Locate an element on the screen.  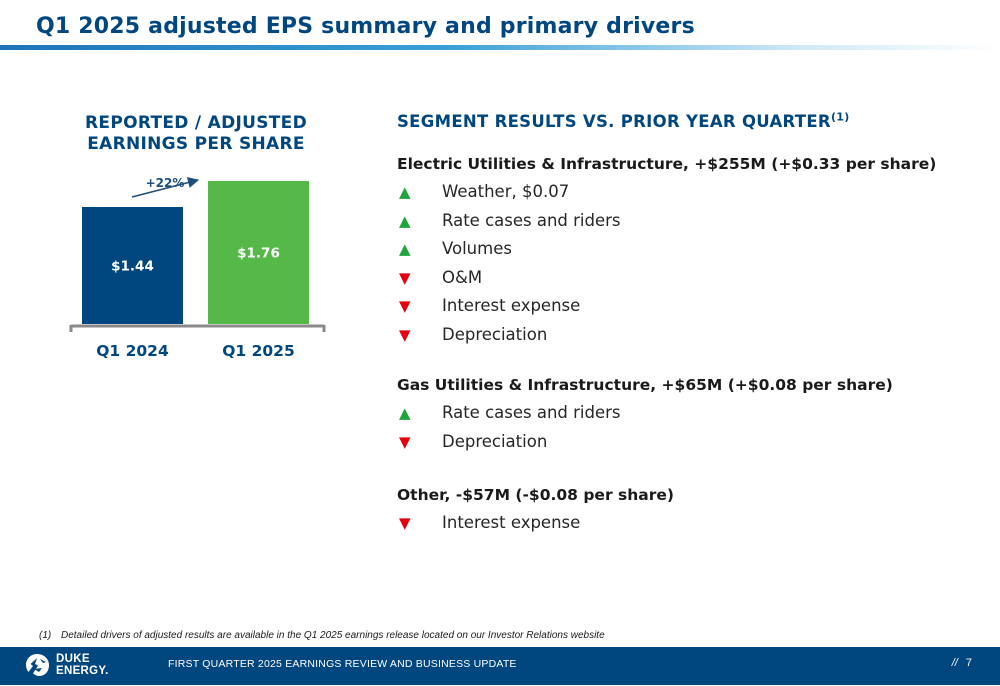
duke-energy-logo: DUKE ENERGY. is located at coordinates (77, 666).